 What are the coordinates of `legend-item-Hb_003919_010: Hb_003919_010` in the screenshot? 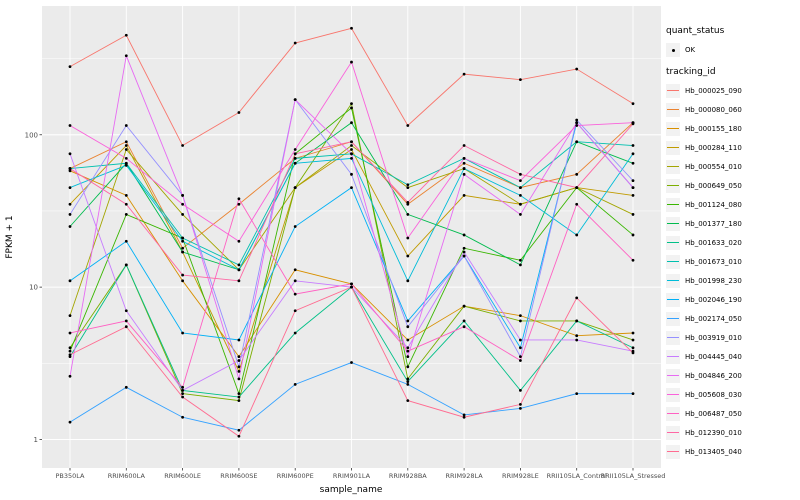 It's located at (732, 337).